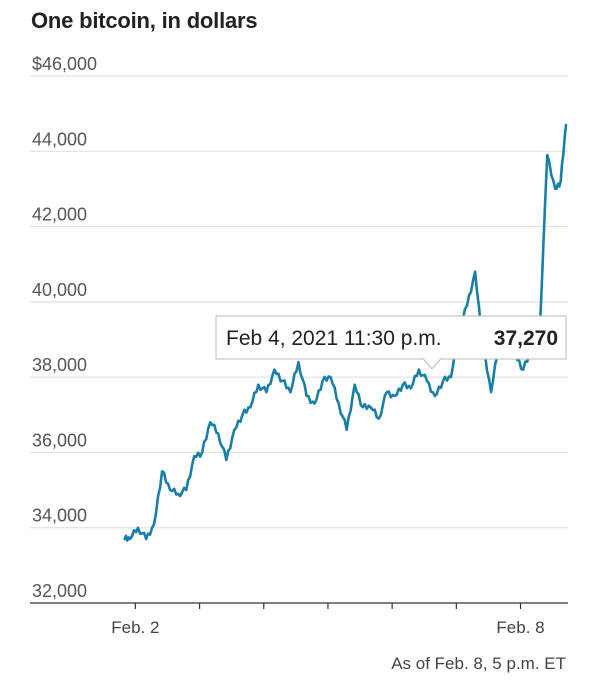 Image resolution: width=600 pixels, height=690 pixels. What do you see at coordinates (328, 620) in the screenshot?
I see `x-axis: Feb. 2 Feb. 8` at bounding box center [328, 620].